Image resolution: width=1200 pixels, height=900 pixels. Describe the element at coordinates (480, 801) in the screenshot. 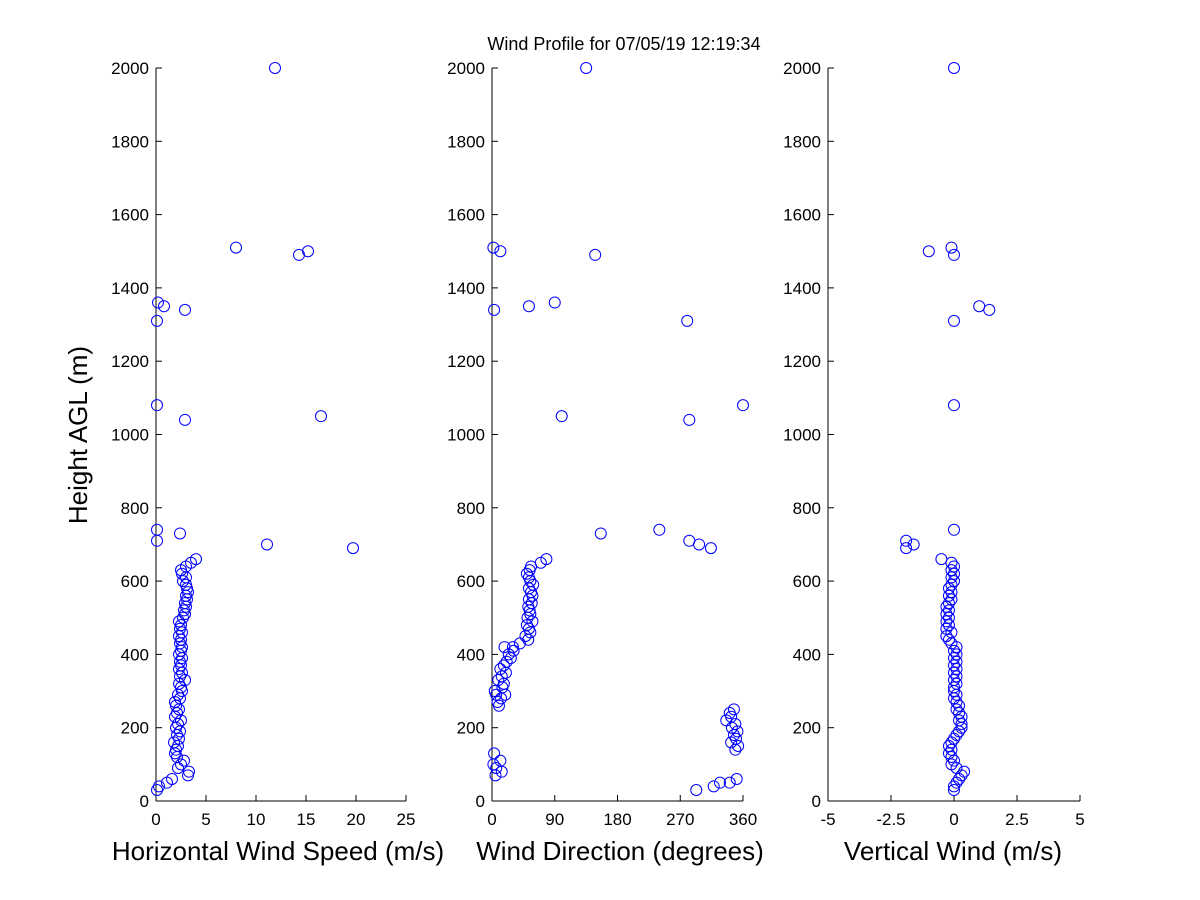

I see `direction-y-tick-label: 0` at that location.